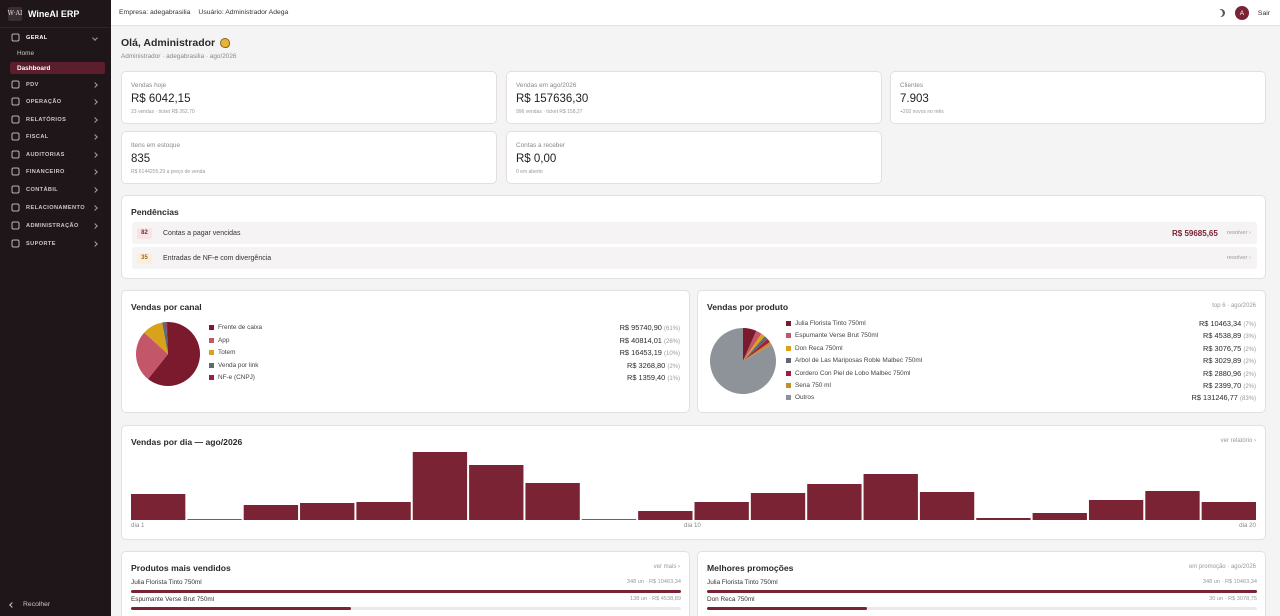 This screenshot has height=616, width=1280. I want to click on vendas-produto-link: top 6 · ago/2026, so click(1234, 306).